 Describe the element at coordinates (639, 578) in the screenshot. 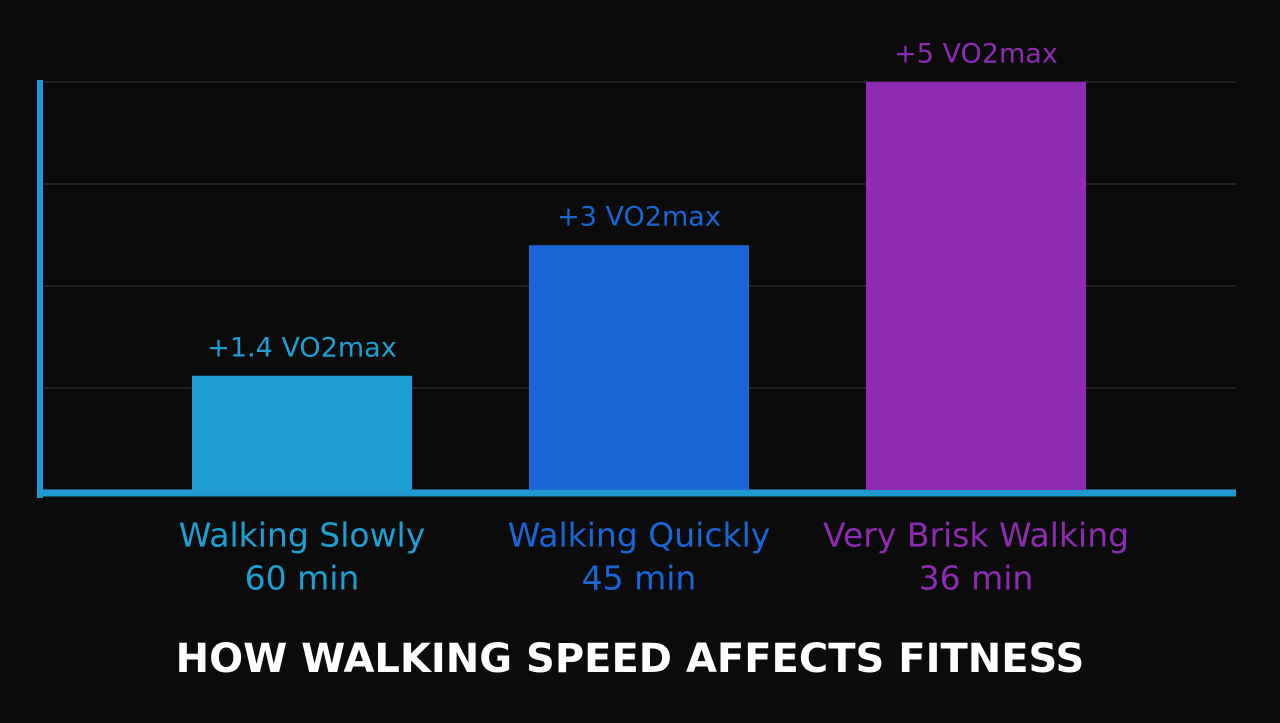

I see `x-tick-sublabel: 45 min` at that location.